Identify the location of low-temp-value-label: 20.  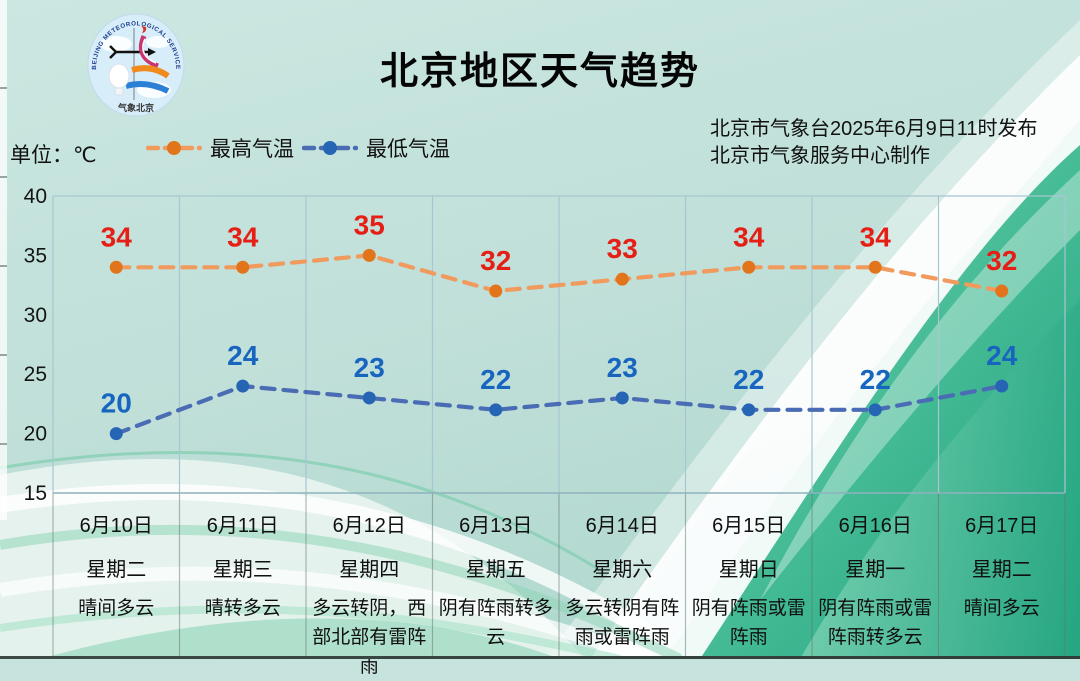
(116, 403).